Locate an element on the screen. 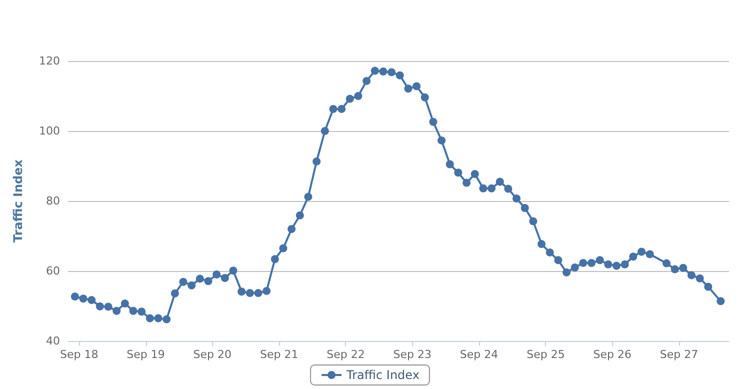 The width and height of the screenshot is (740, 389). x-tick-label: Sep 21 is located at coordinates (279, 354).